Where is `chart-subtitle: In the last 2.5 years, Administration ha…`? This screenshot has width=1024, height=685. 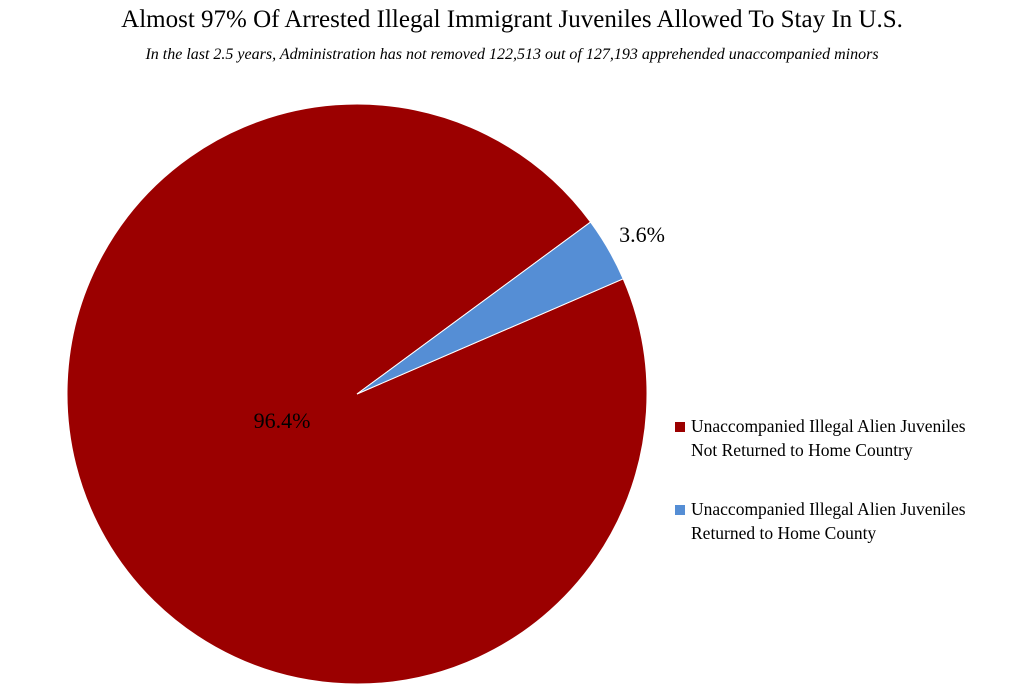
chart-subtitle: In the last 2.5 years, Administration ha… is located at coordinates (512, 54).